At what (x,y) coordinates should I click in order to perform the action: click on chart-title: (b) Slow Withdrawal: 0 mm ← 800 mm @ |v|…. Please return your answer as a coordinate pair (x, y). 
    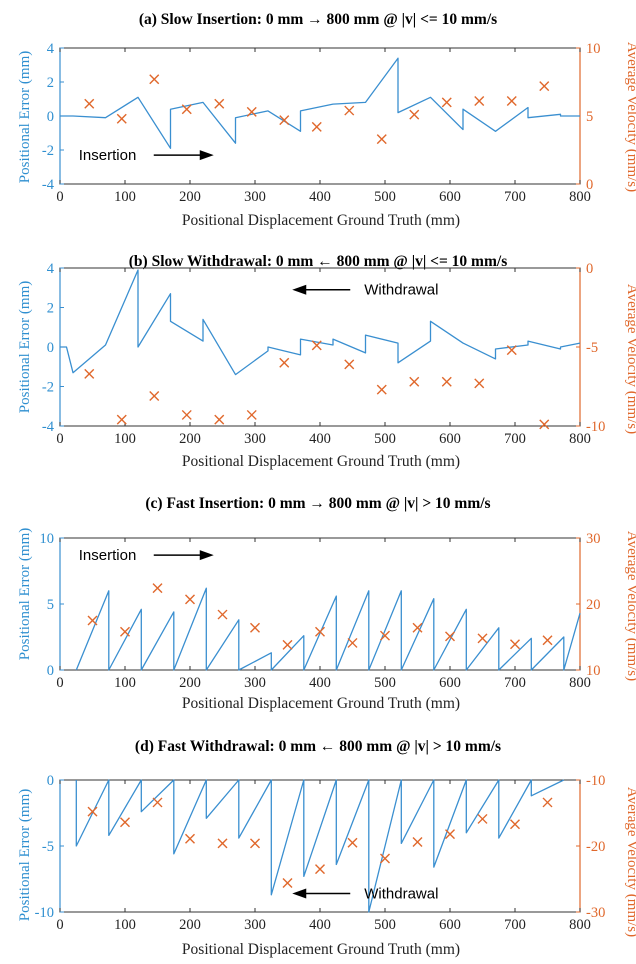
    Looking at the image, I should click on (318, 261).